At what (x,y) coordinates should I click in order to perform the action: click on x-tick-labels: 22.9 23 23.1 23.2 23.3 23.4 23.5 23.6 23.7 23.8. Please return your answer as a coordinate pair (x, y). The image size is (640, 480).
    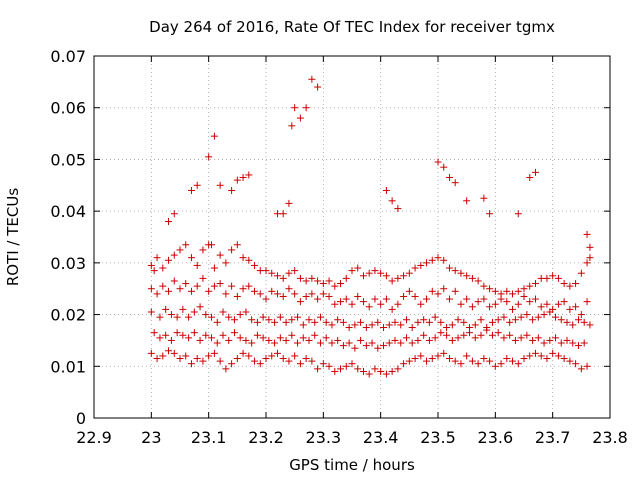
    Looking at the image, I should click on (352, 437).